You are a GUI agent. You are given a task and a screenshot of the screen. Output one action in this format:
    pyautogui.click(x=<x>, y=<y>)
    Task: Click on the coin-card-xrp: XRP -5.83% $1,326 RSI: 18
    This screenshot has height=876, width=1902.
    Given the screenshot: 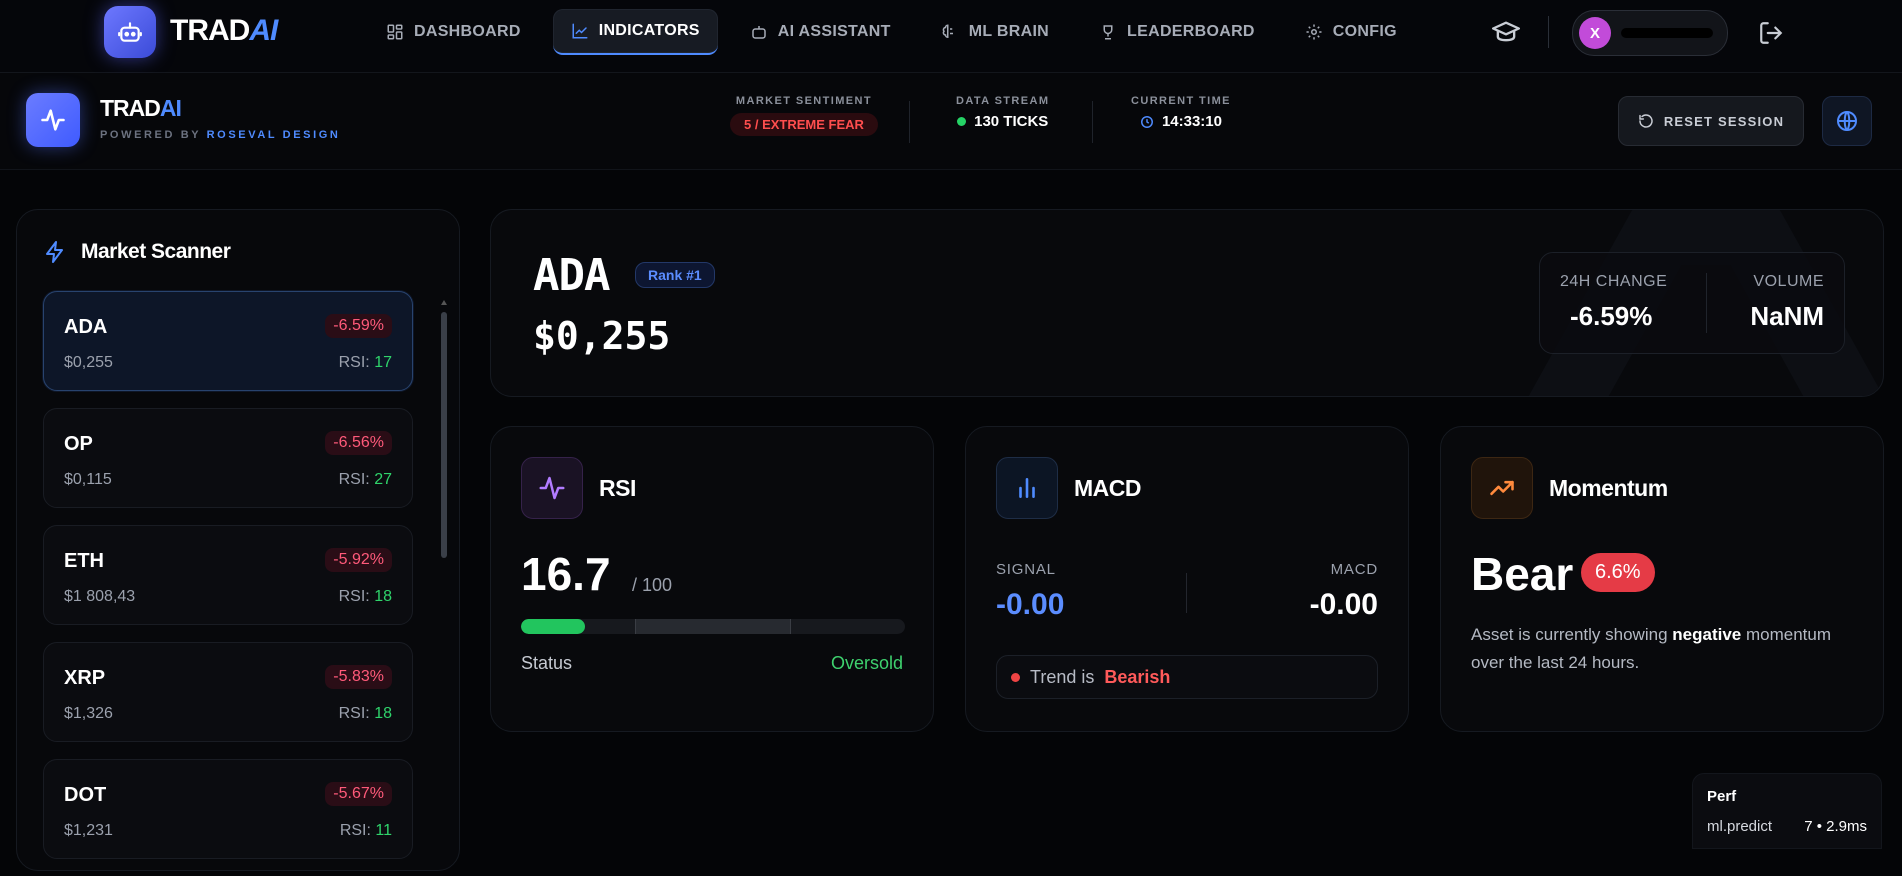 What is the action you would take?
    pyautogui.click(x=228, y=692)
    